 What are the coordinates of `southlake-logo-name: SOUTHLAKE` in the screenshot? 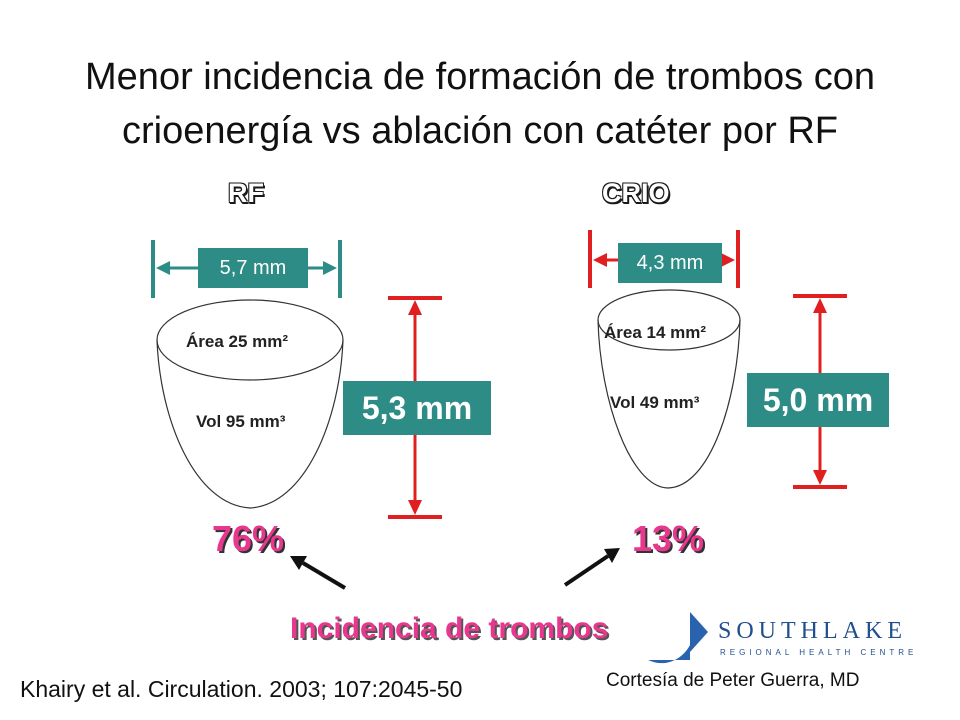 It's located at (812, 631).